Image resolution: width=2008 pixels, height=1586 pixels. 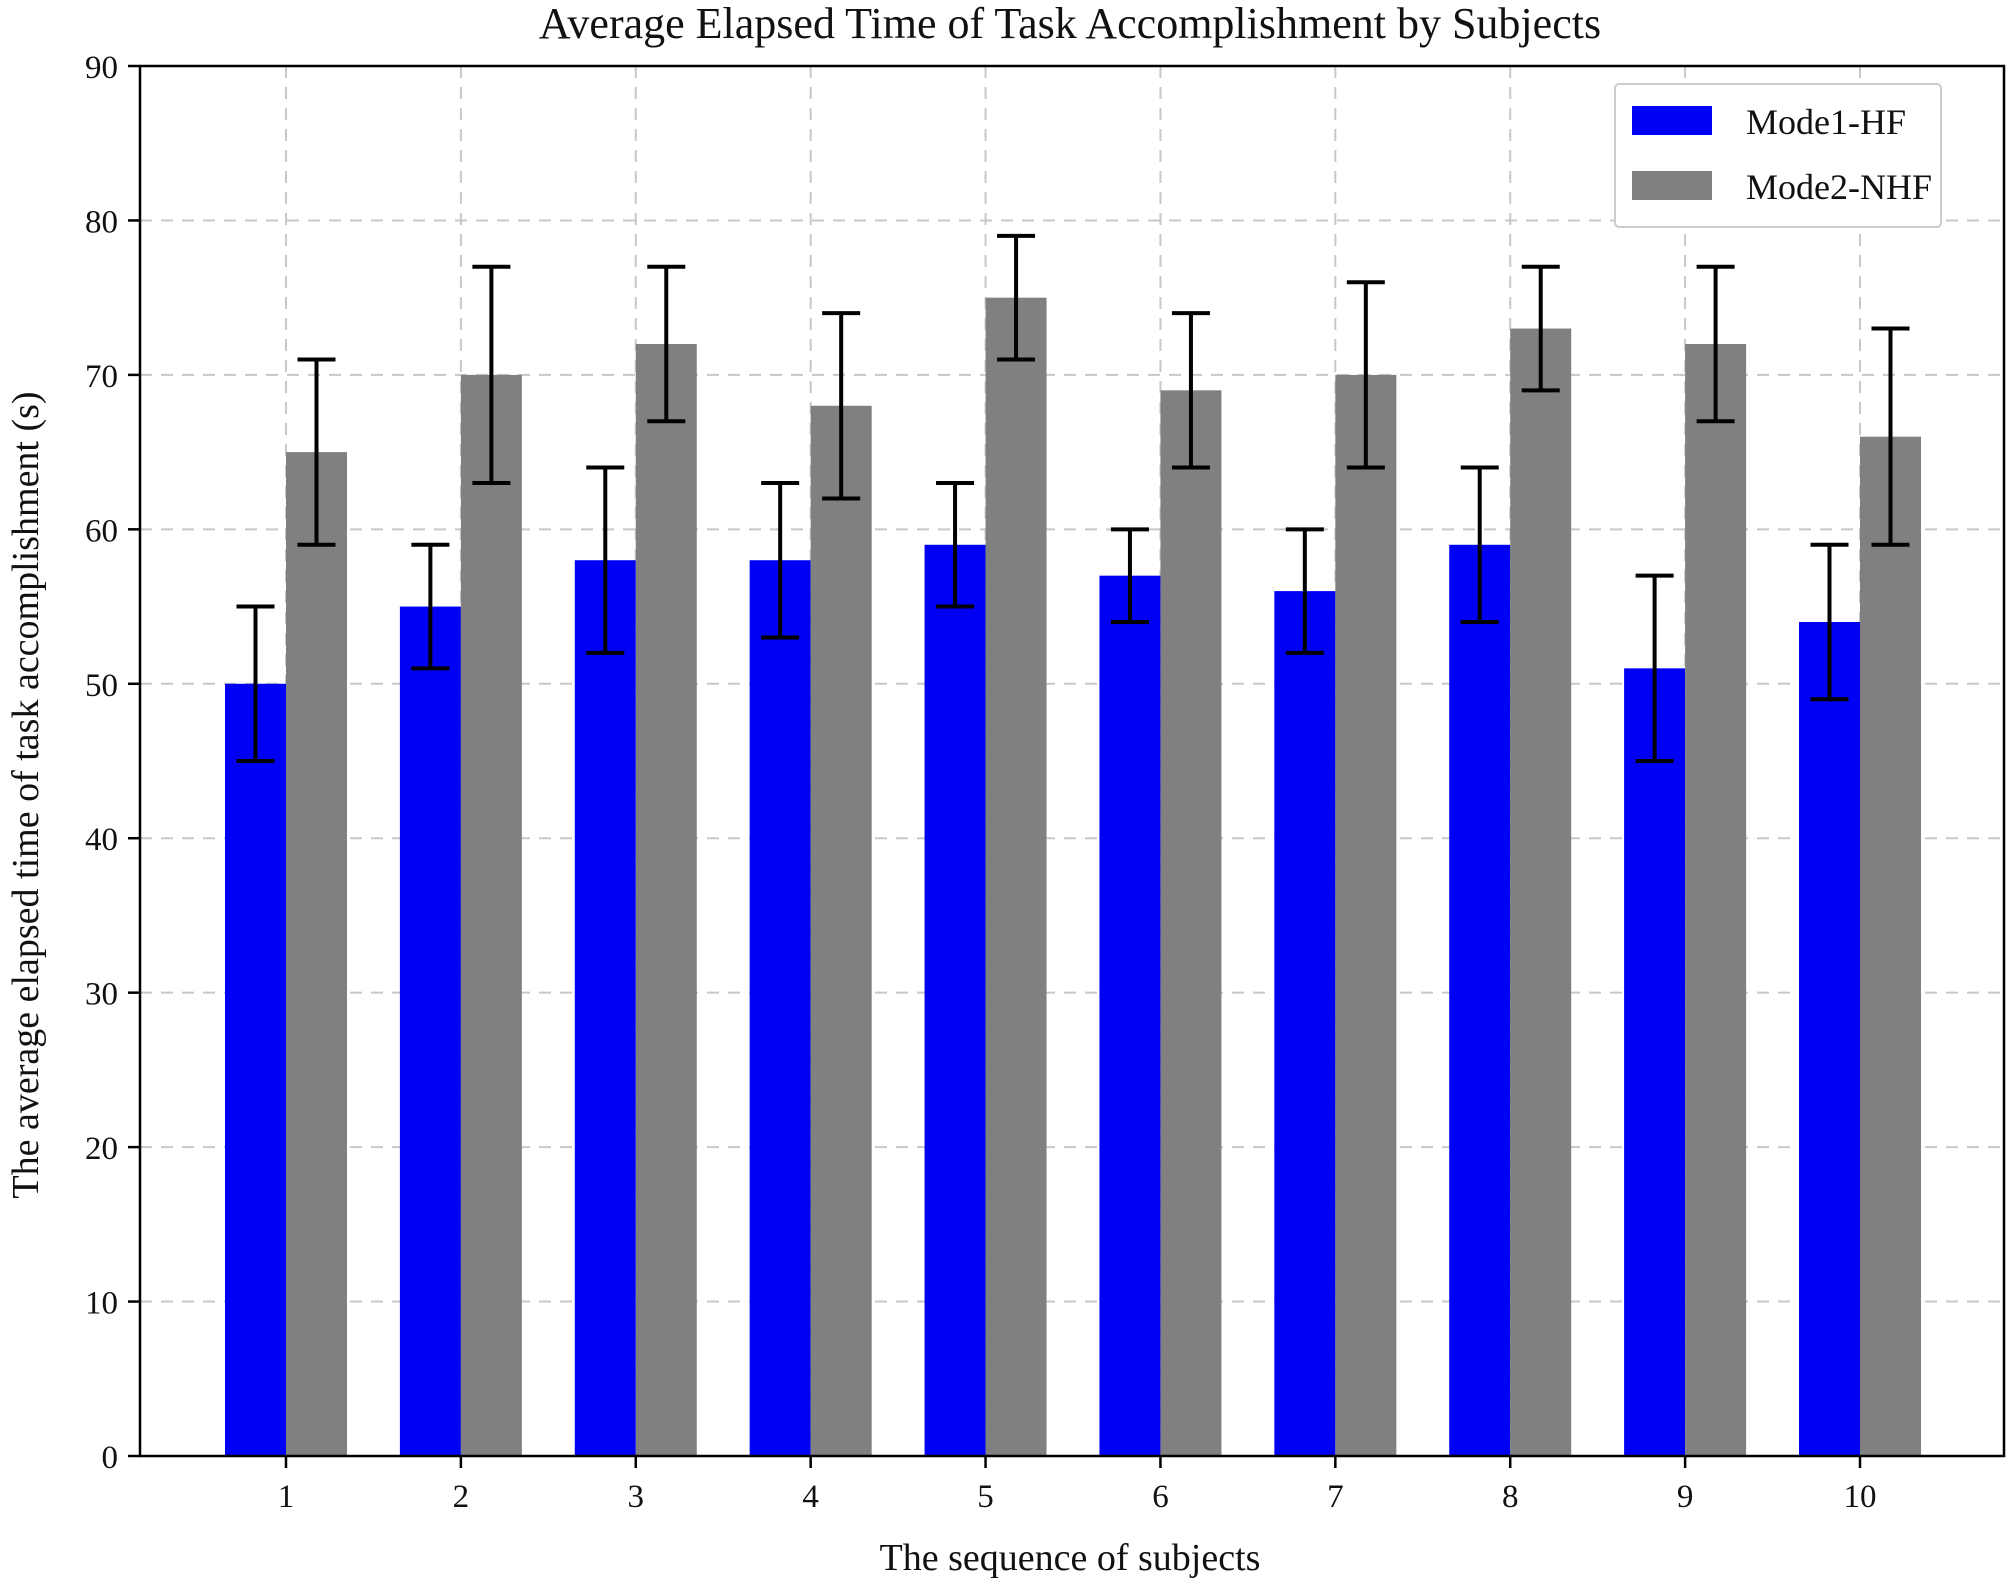 I want to click on y-tick-label: 40, so click(x=101, y=840).